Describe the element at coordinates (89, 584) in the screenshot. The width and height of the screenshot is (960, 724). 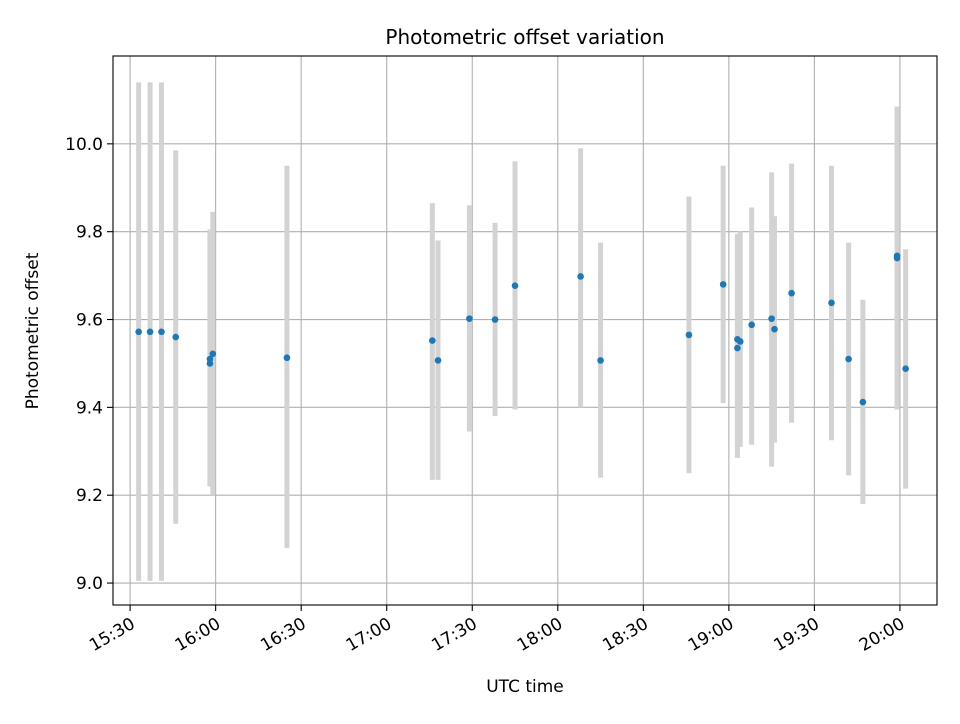
I see `y-tick-label: 9.0` at that location.